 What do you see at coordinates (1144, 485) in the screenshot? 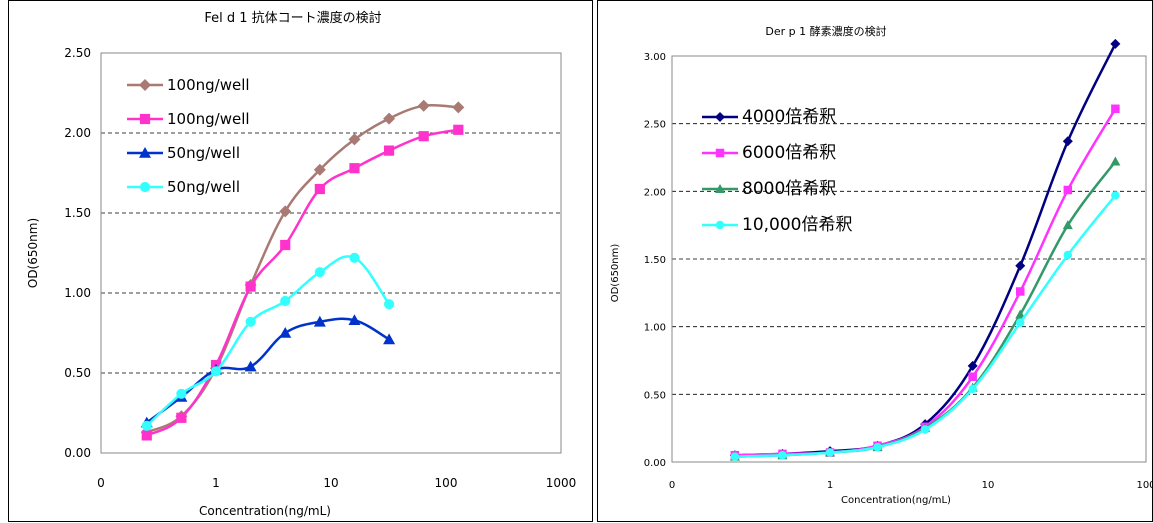
I see `x-tick-label: 100` at bounding box center [1144, 485].